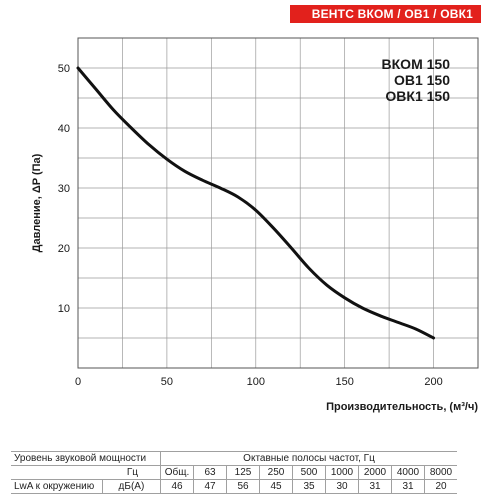 The width and height of the screenshot is (500, 500). Describe the element at coordinates (416, 64) in the screenshot. I see `model-label: ВКОМ 150` at that location.